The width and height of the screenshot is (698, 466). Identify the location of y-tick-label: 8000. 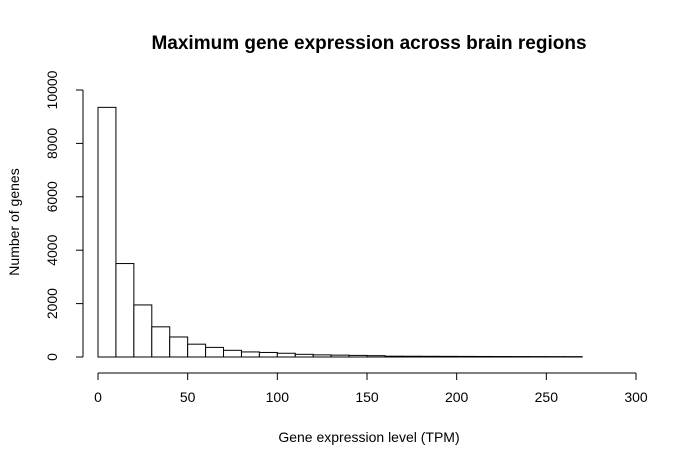
(52, 143).